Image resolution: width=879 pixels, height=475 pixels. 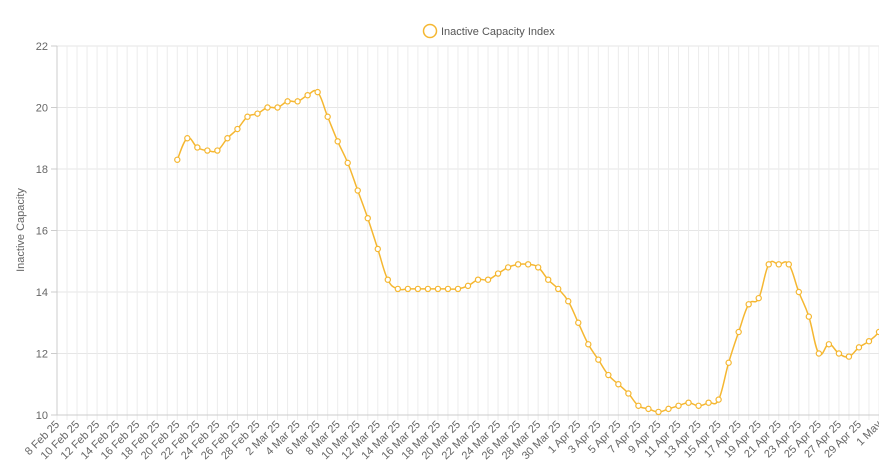 I want to click on y-tick-label: 12, so click(x=42, y=355).